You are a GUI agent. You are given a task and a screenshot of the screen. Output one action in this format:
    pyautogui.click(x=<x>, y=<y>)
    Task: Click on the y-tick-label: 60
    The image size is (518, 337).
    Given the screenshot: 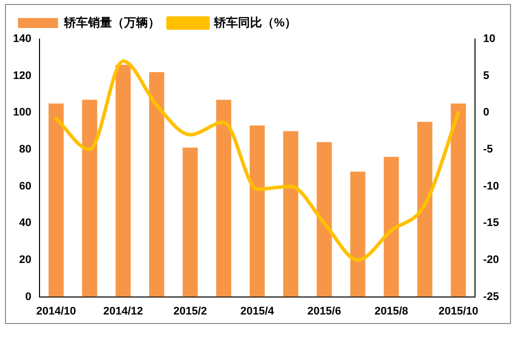 What is the action you would take?
    pyautogui.click(x=25, y=186)
    